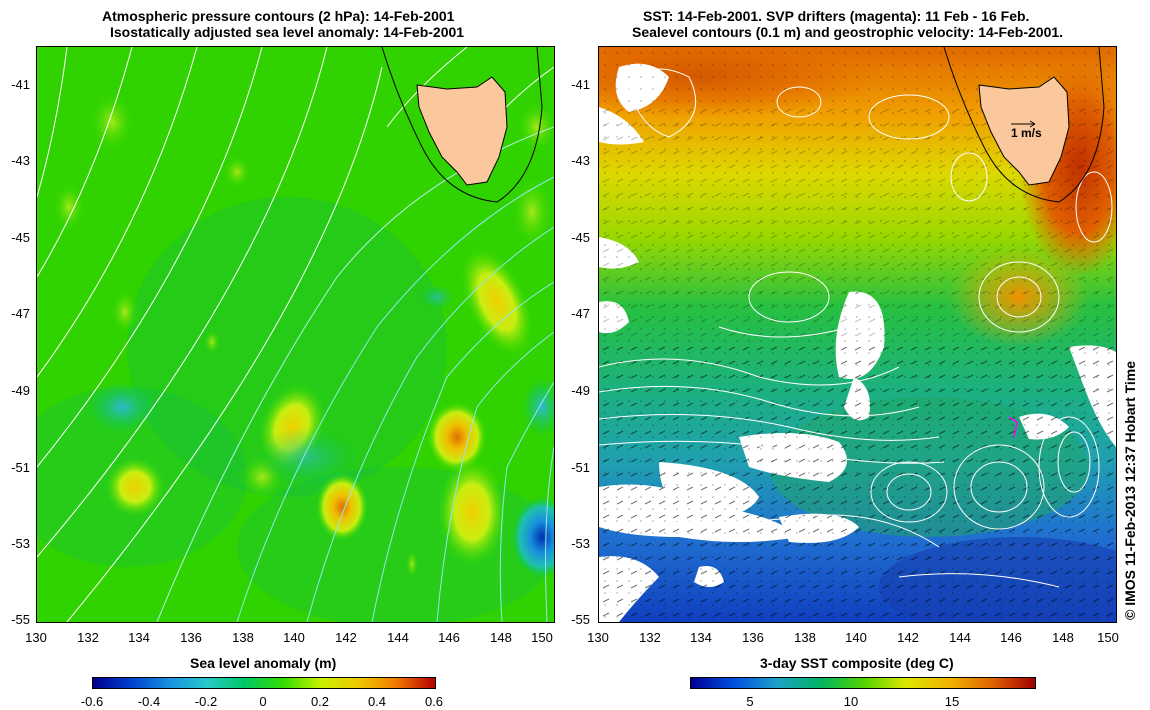 Image resolution: width=1150 pixels, height=710 pixels. Describe the element at coordinates (580, 467) in the screenshot. I see `lat-tick-right: -51` at that location.